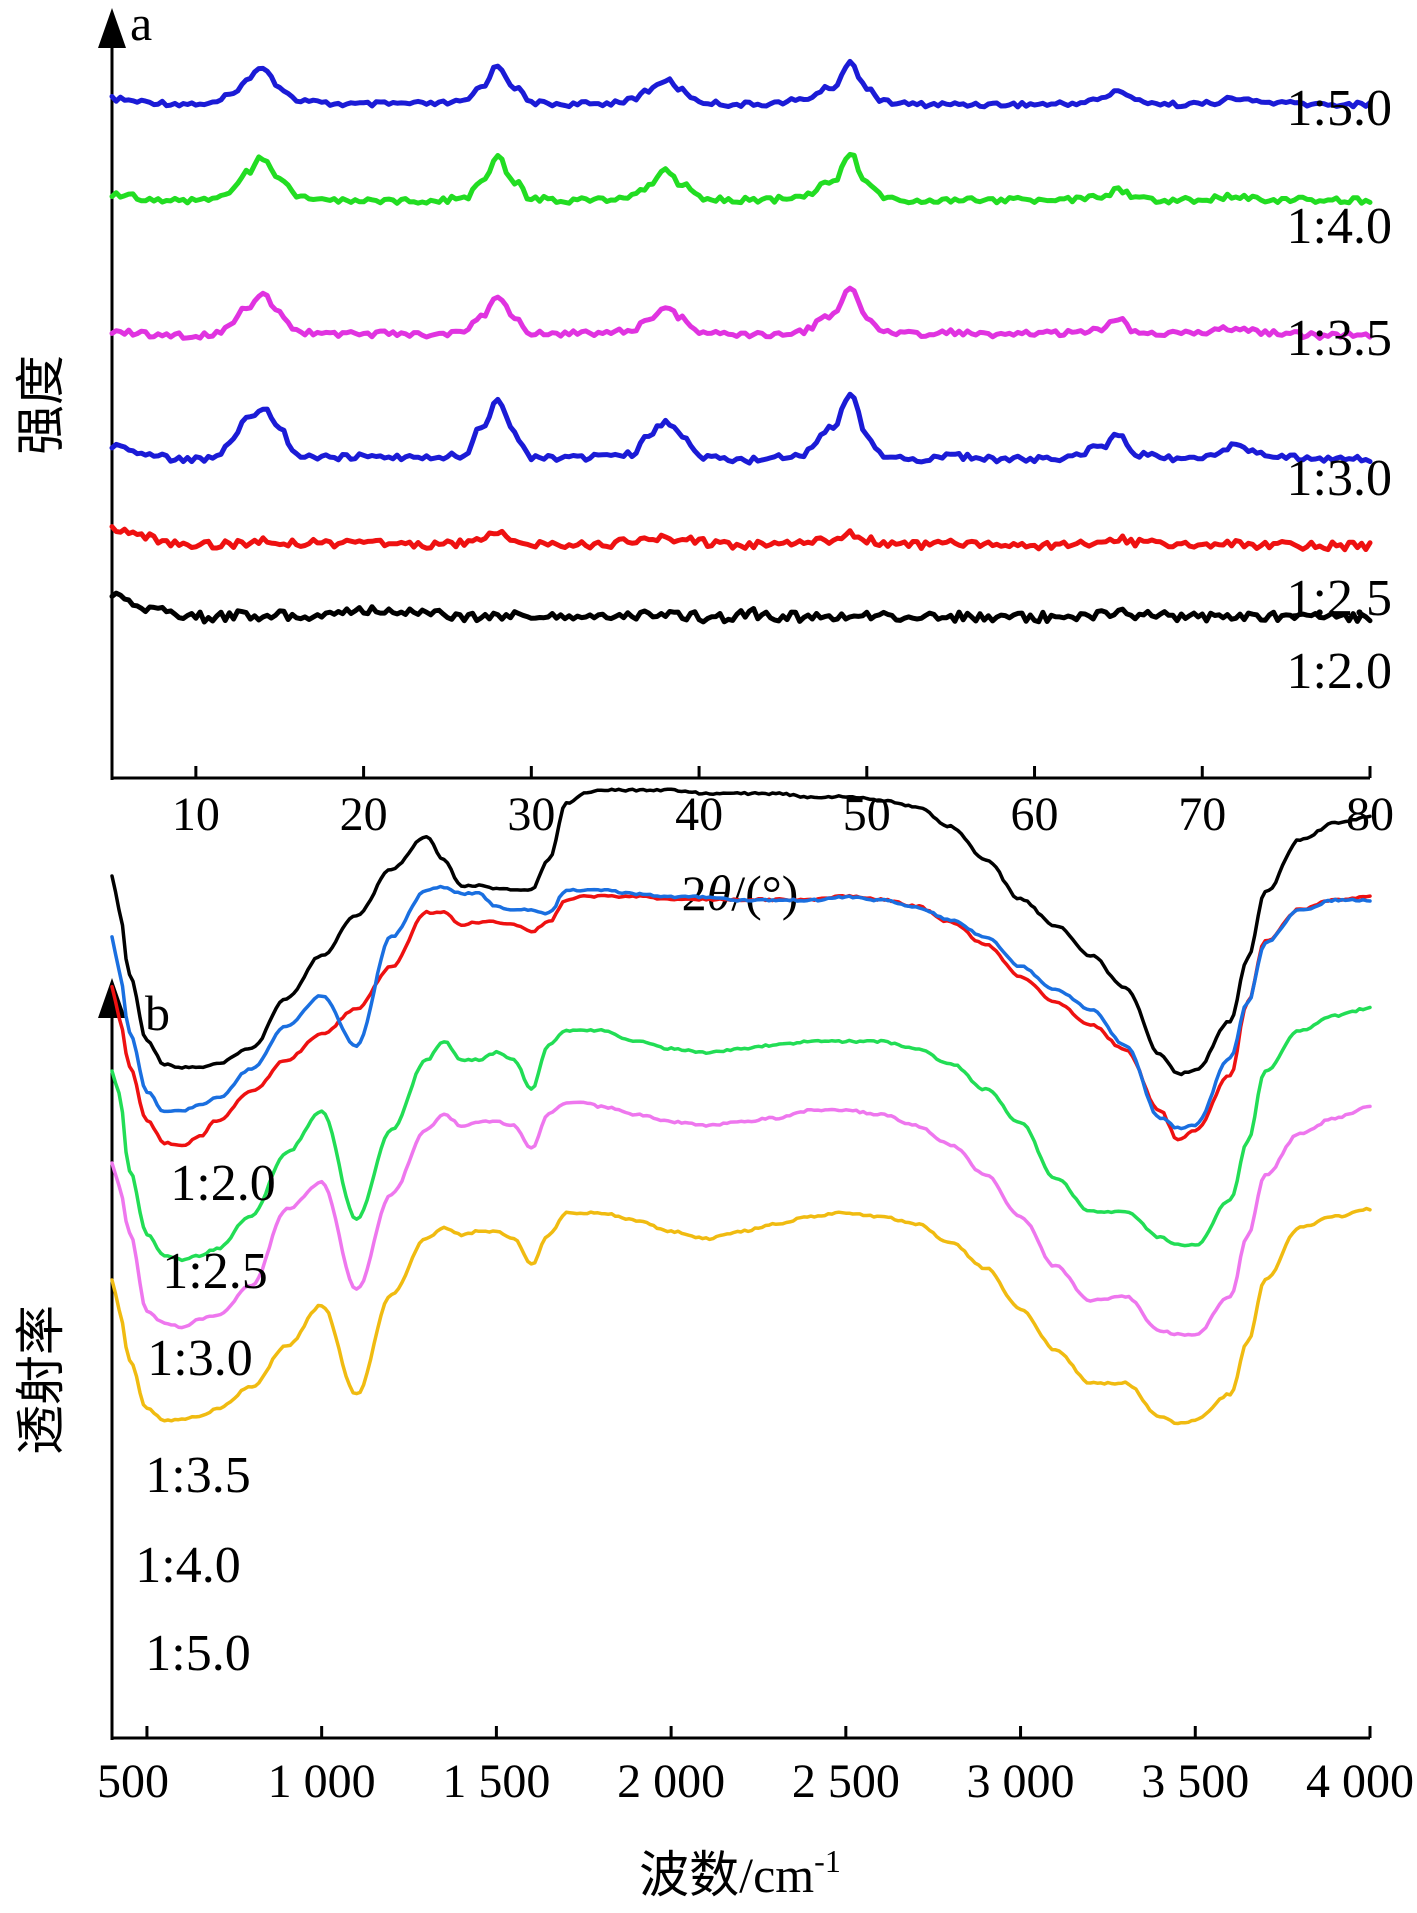 The height and width of the screenshot is (1913, 1417). I want to click on x-tick-label: 60, so click(1035, 814).